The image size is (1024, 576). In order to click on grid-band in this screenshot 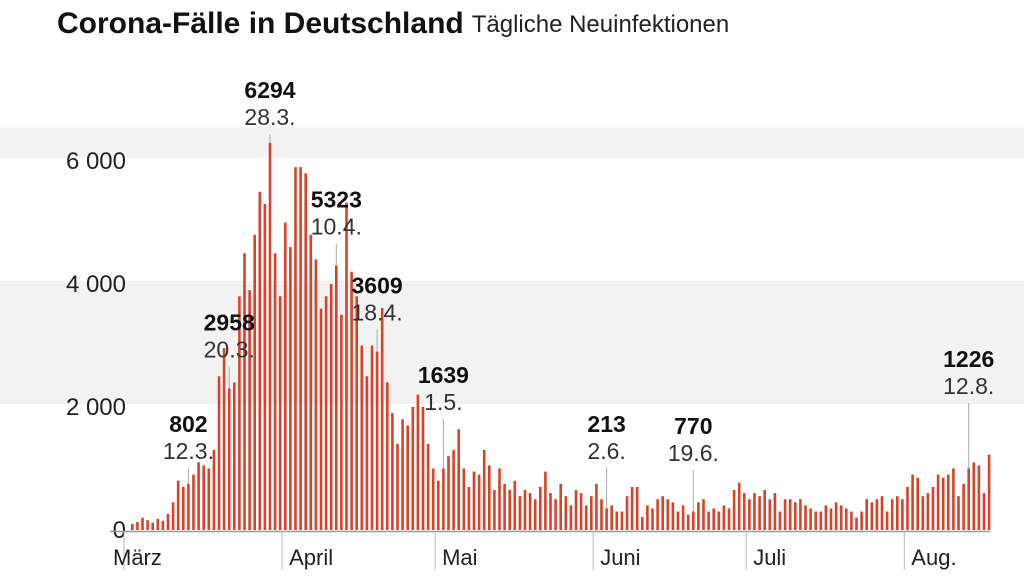, I will do `click(512, 142)`.